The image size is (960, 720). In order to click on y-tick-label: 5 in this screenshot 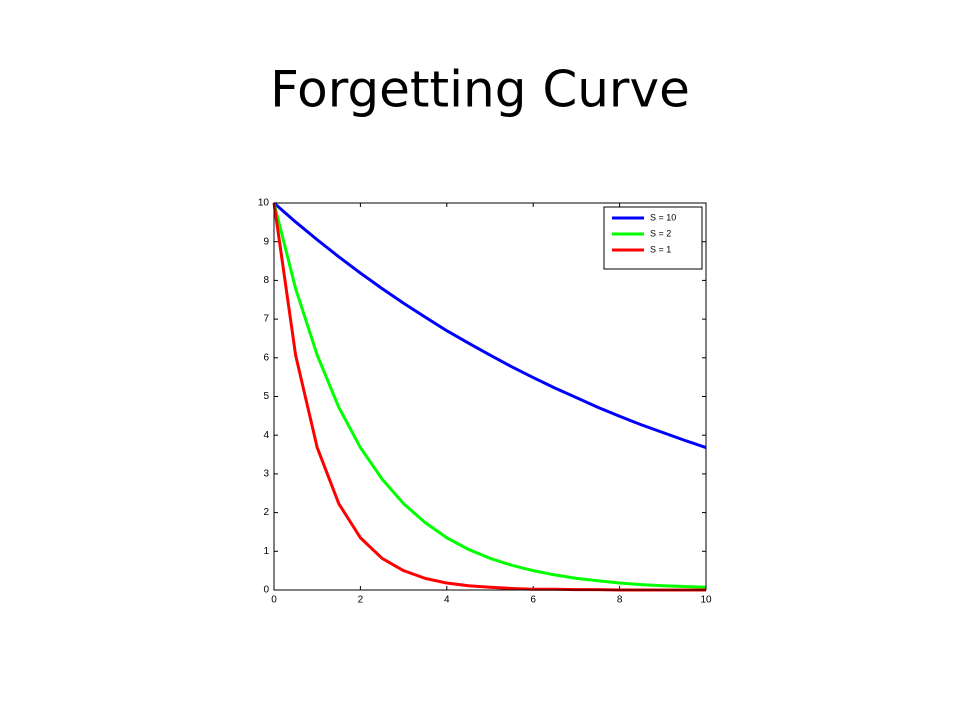, I will do `click(266, 396)`.